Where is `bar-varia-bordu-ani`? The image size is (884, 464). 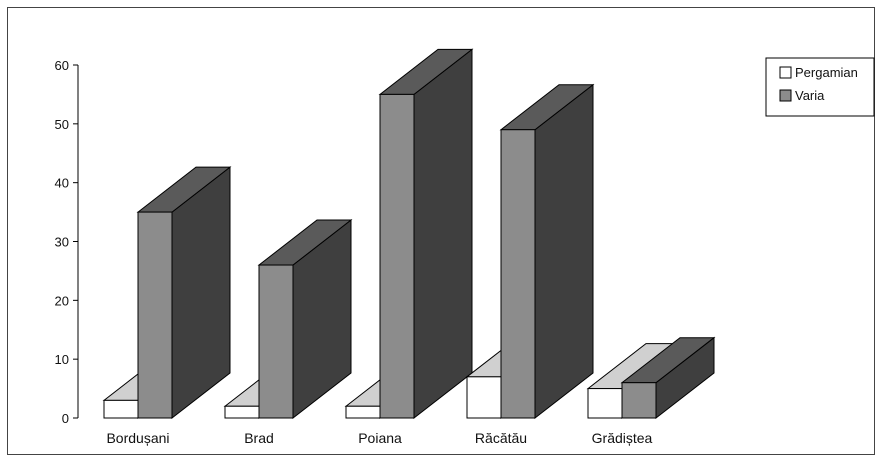
bar-varia-bordu-ani is located at coordinates (184, 293).